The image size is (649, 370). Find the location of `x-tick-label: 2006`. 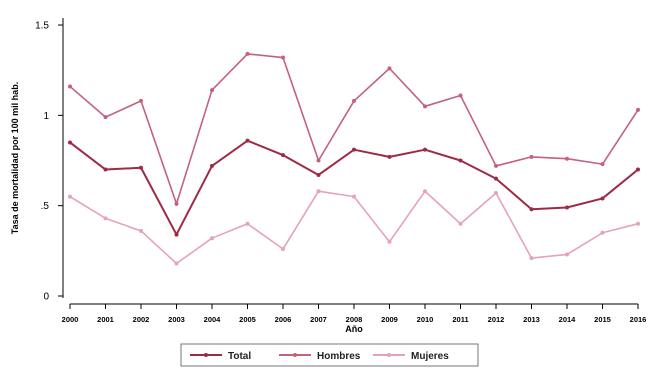

x-tick-label: 2006 is located at coordinates (283, 319).